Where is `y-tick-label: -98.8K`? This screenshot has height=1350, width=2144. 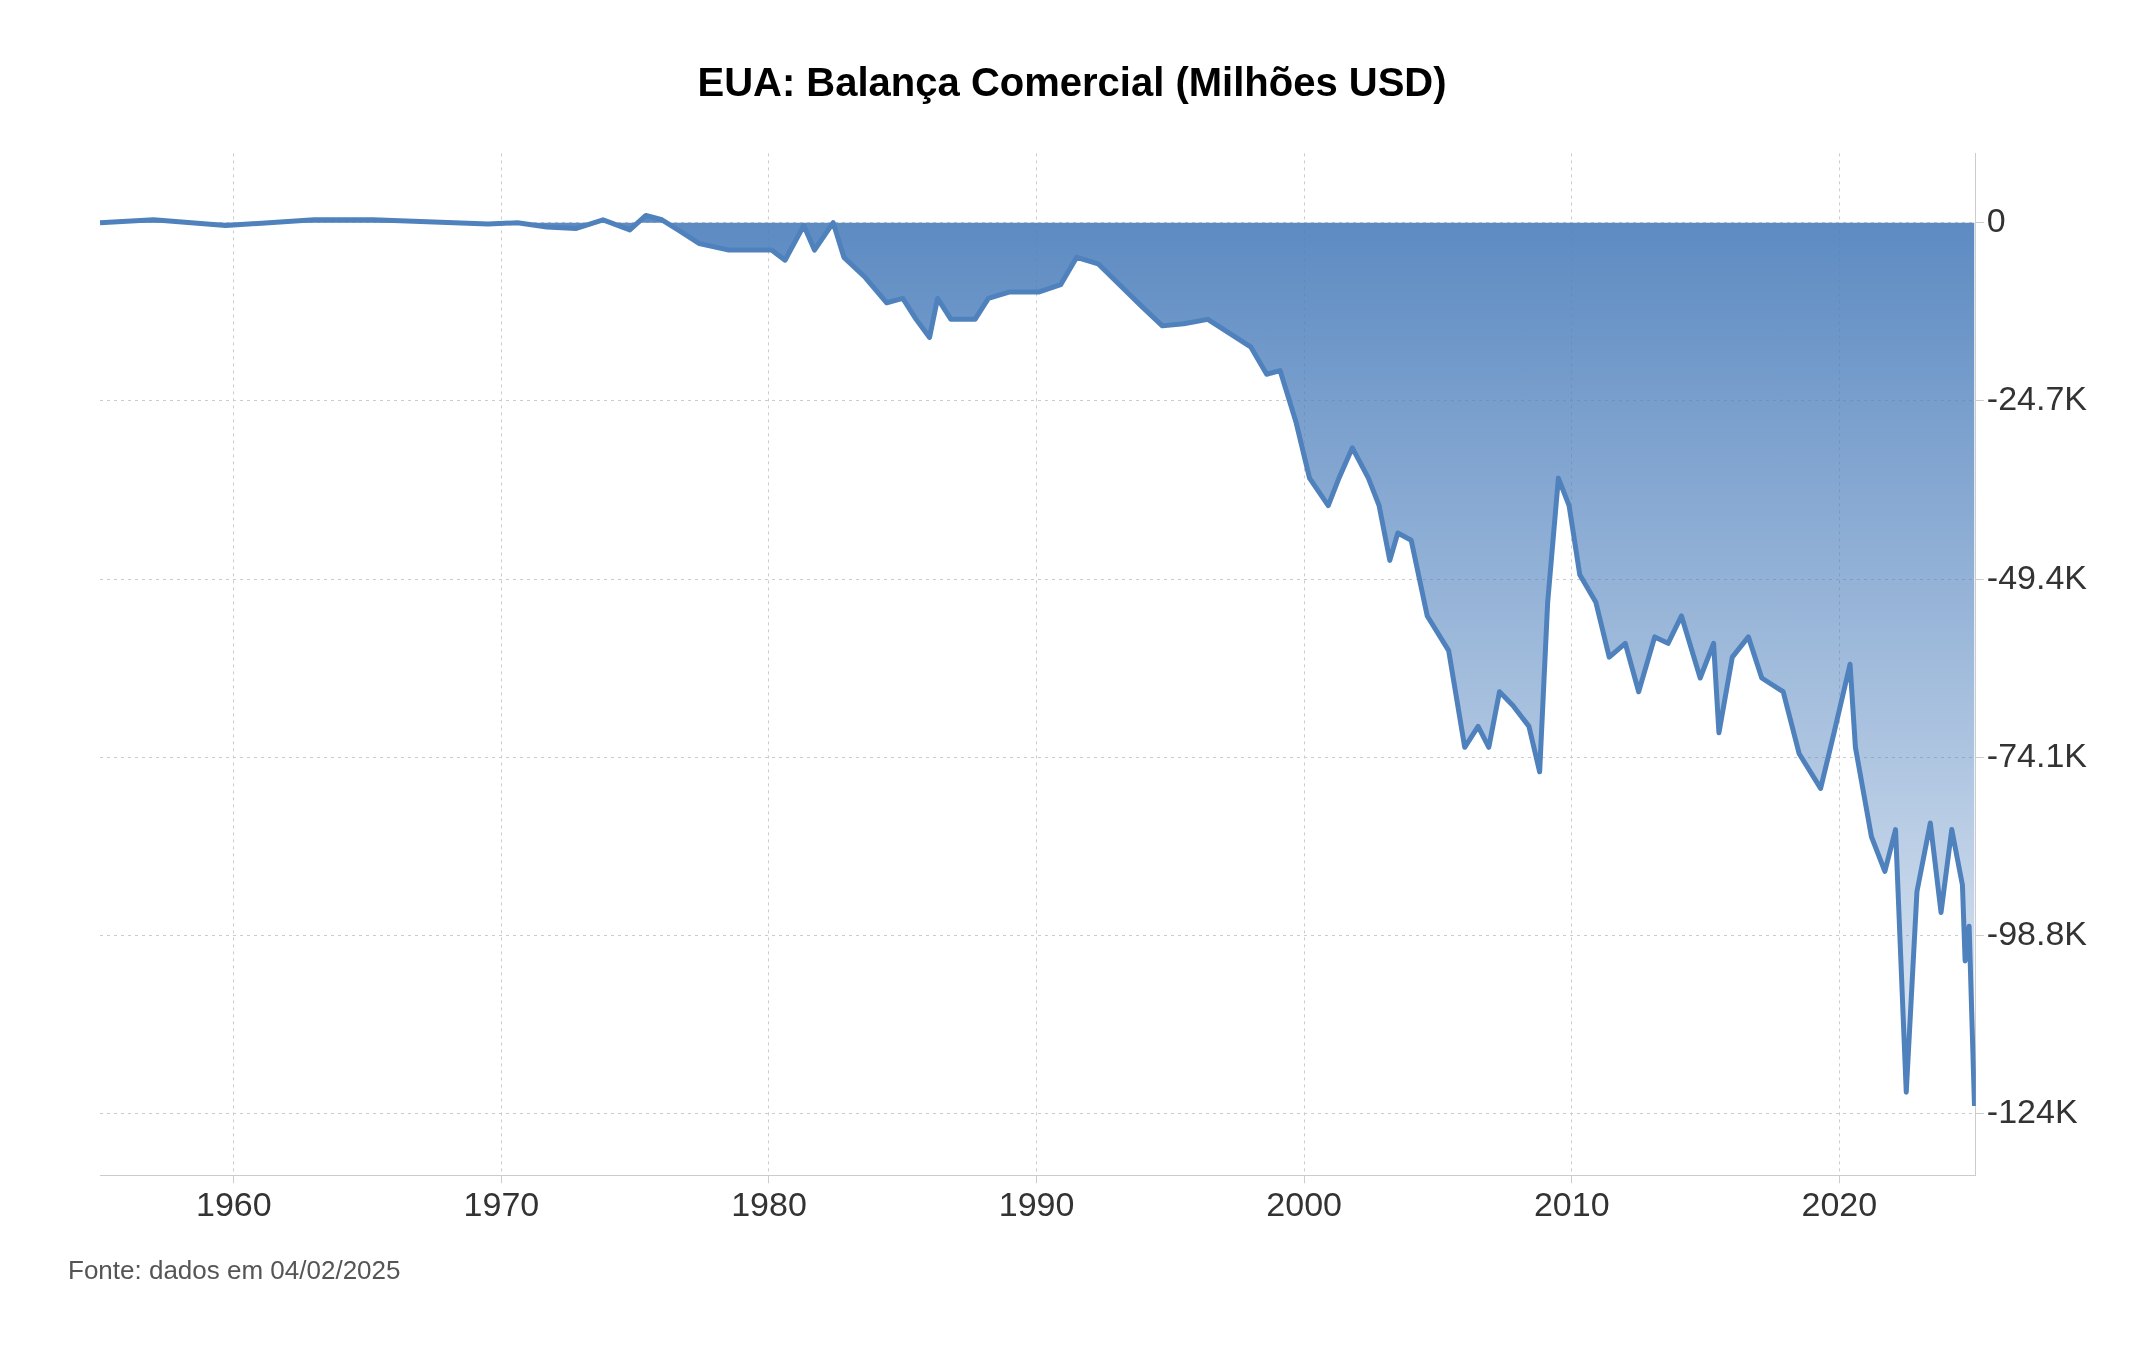 y-tick-label: -98.8K is located at coordinates (2037, 933).